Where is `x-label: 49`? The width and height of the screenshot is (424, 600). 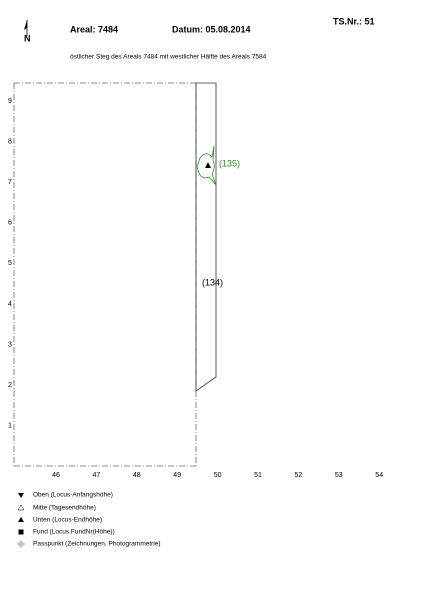
x-label: 49 is located at coordinates (177, 475).